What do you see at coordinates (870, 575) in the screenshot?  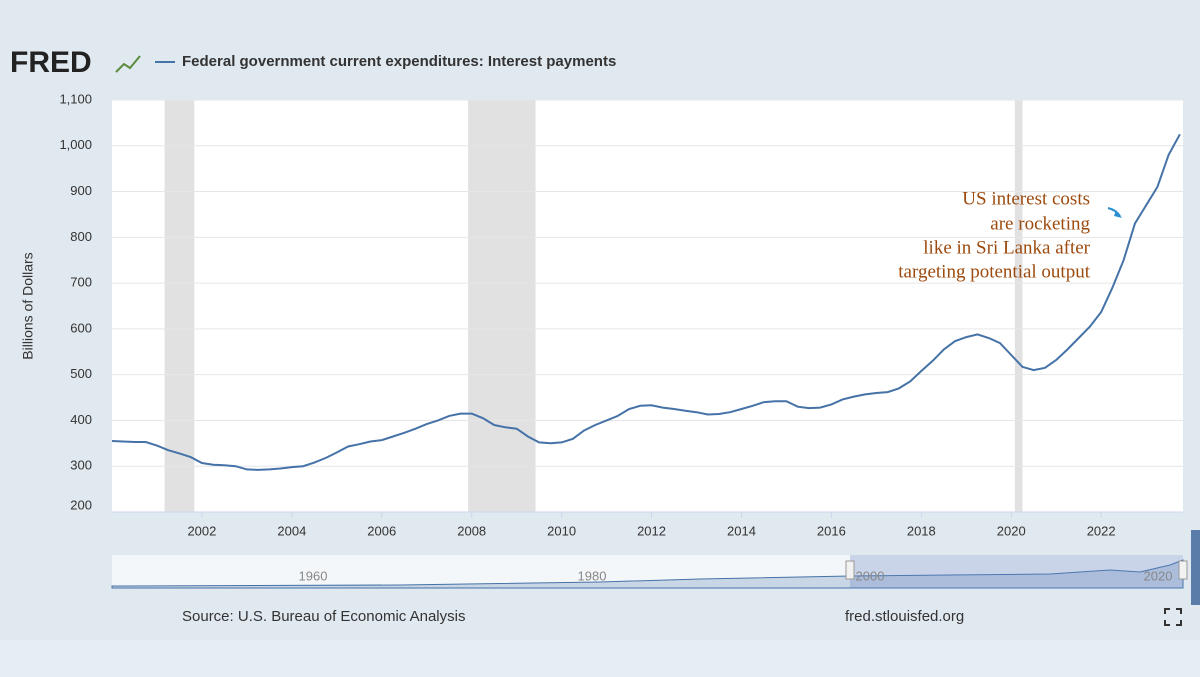 I see `navigator-label: 2000` at bounding box center [870, 575].